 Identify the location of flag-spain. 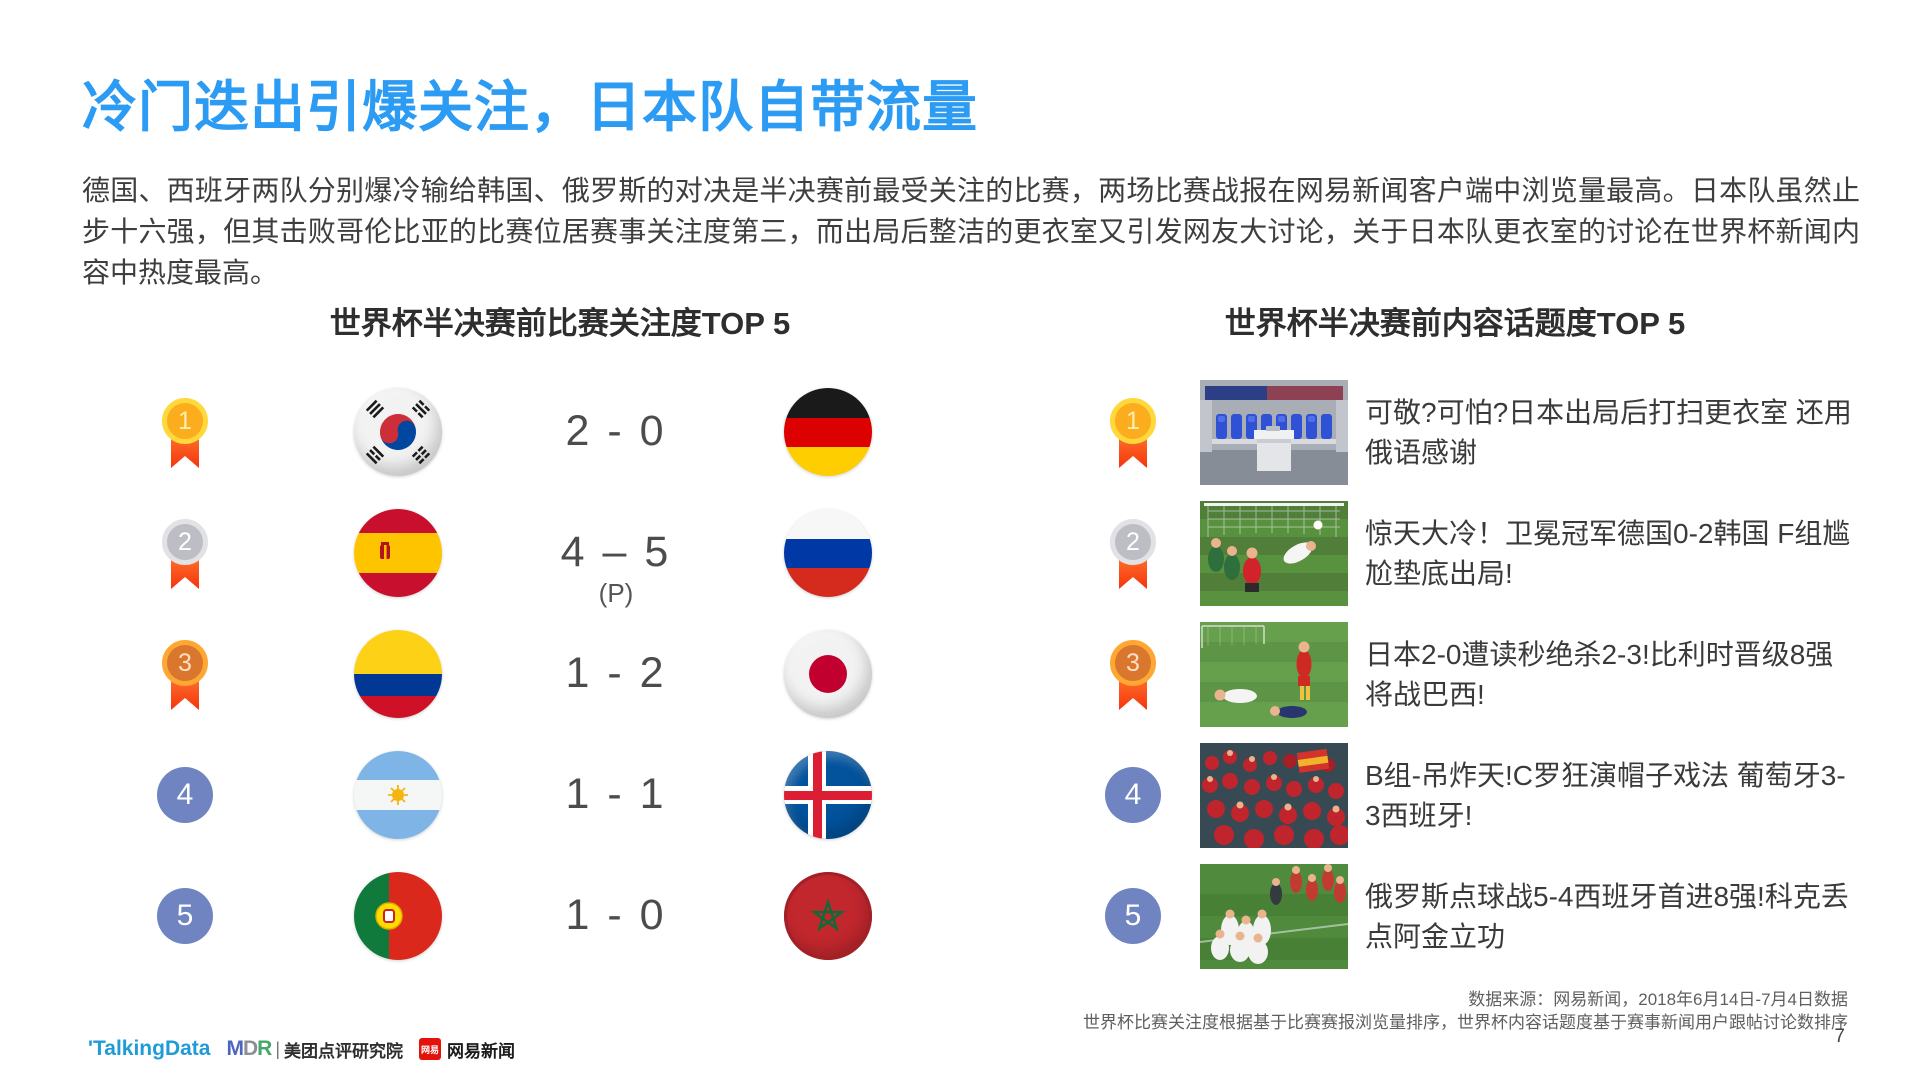
(398, 553).